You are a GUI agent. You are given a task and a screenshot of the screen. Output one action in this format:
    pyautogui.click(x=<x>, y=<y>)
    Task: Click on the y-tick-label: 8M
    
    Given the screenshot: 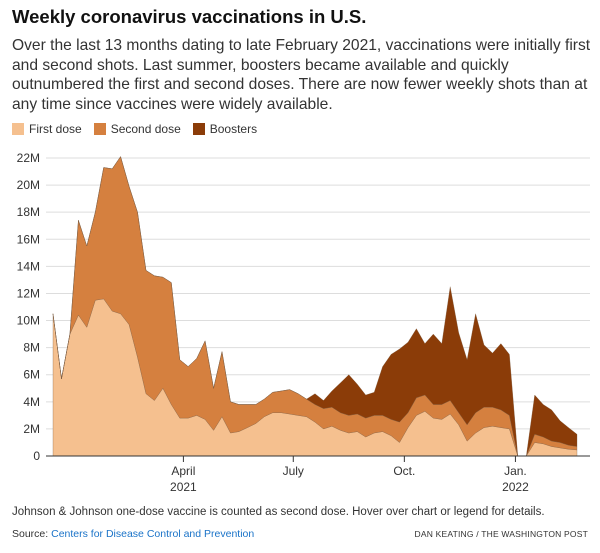 What is the action you would take?
    pyautogui.click(x=31, y=348)
    